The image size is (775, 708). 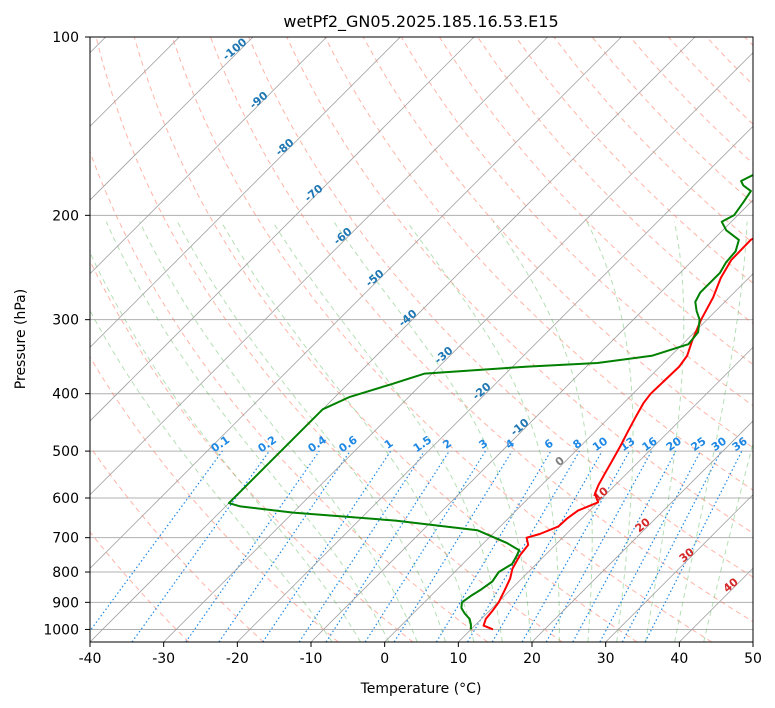 What do you see at coordinates (65, 573) in the screenshot?
I see `y-tick-label: 800` at bounding box center [65, 573].